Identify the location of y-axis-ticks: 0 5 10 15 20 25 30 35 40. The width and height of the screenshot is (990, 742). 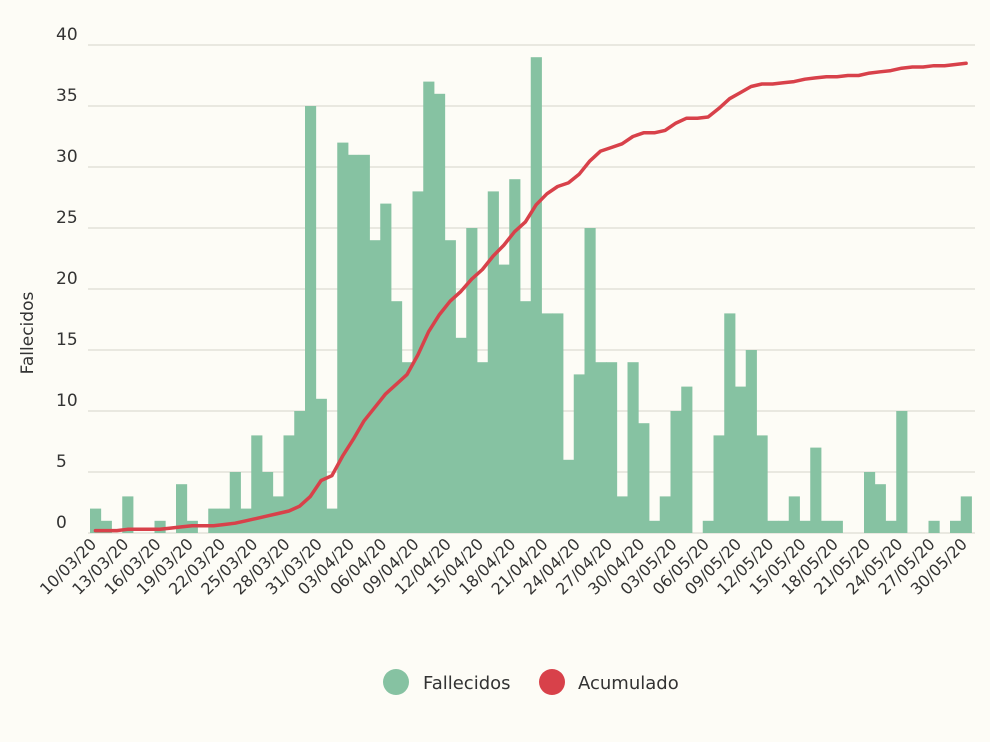
(67, 279).